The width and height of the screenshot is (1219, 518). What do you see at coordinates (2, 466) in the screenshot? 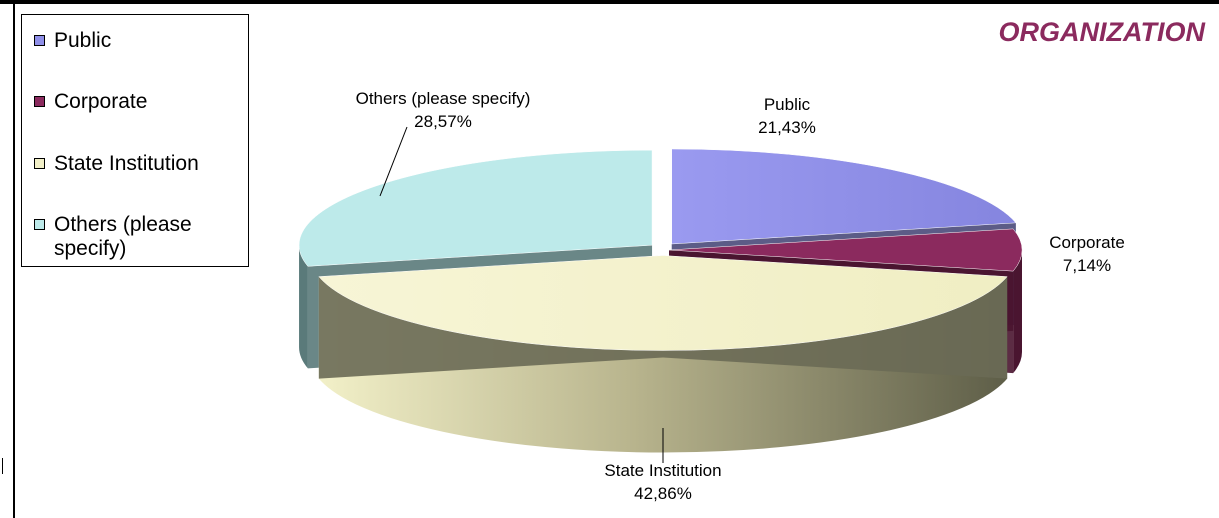
I see `edge-tick` at bounding box center [2, 466].